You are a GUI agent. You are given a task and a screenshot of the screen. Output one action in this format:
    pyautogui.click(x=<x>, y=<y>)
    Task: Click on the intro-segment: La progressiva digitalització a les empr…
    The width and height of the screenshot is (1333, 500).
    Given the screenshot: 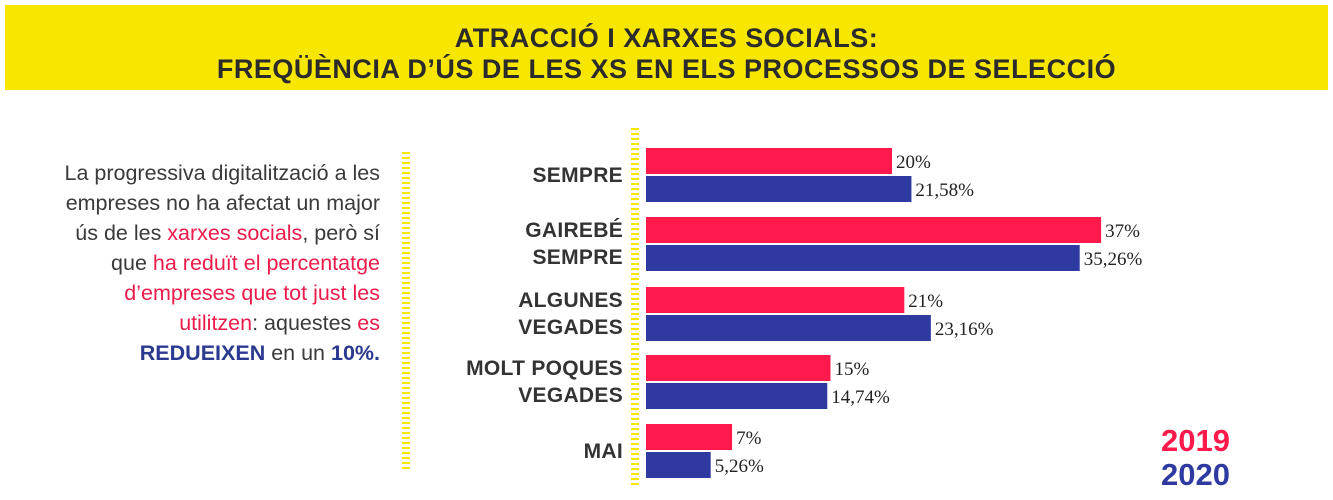 What is the action you would take?
    pyautogui.click(x=222, y=203)
    